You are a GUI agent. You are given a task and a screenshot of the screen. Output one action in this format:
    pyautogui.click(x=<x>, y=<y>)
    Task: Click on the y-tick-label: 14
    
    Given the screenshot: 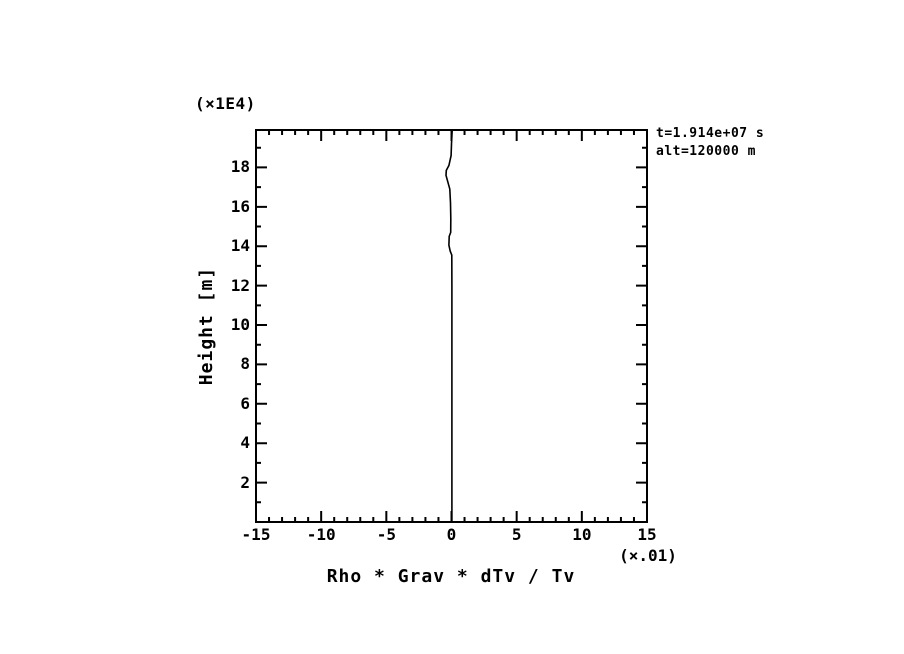 What is the action you would take?
    pyautogui.click(x=240, y=246)
    